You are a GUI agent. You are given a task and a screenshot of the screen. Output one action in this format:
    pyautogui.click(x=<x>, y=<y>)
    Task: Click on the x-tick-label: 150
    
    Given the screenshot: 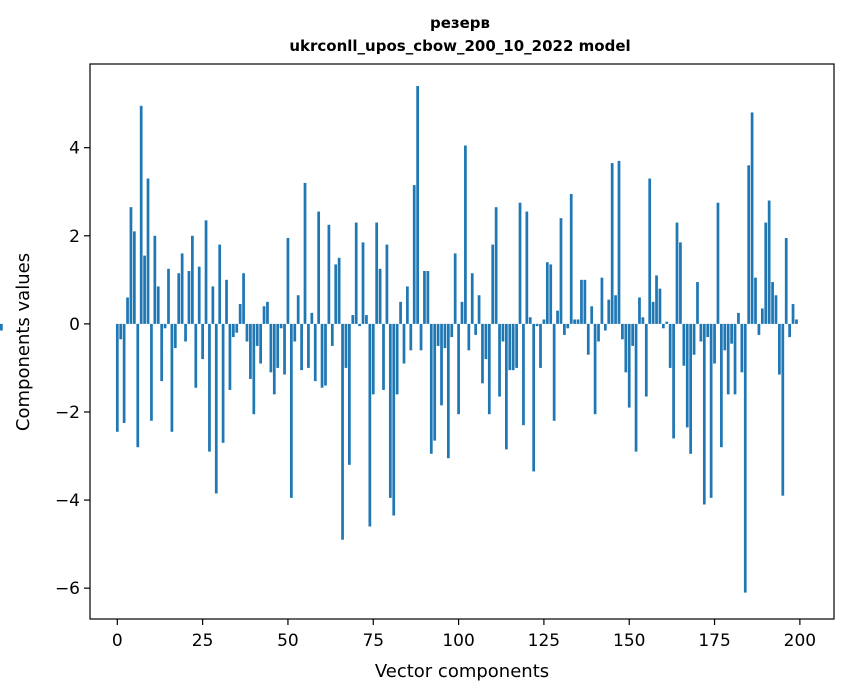 What is the action you would take?
    pyautogui.click(x=629, y=641)
    